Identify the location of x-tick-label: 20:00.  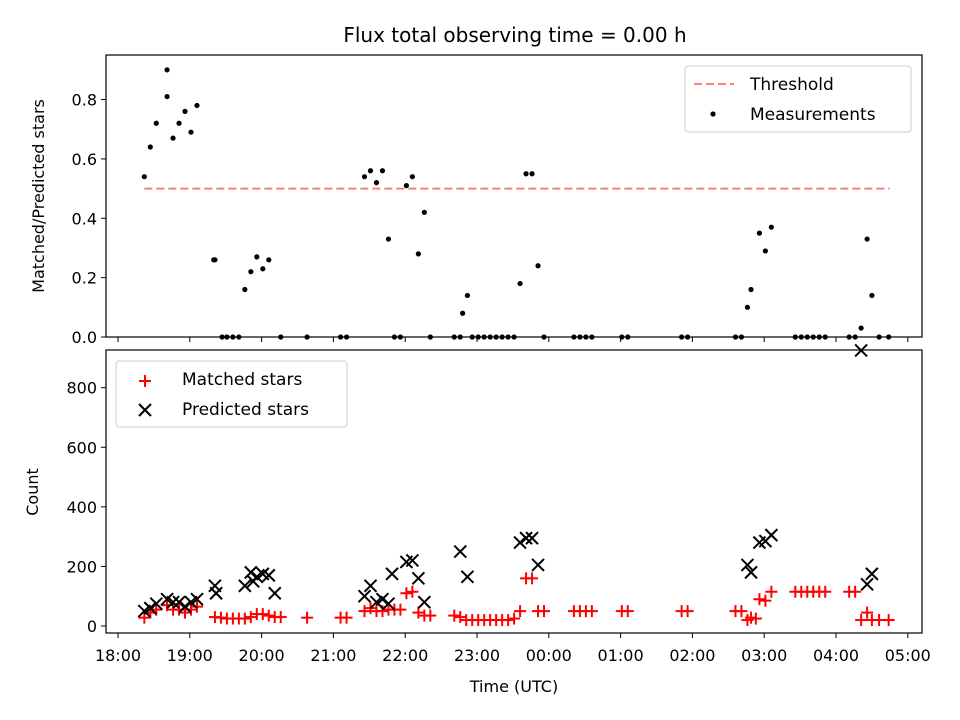
(262, 655).